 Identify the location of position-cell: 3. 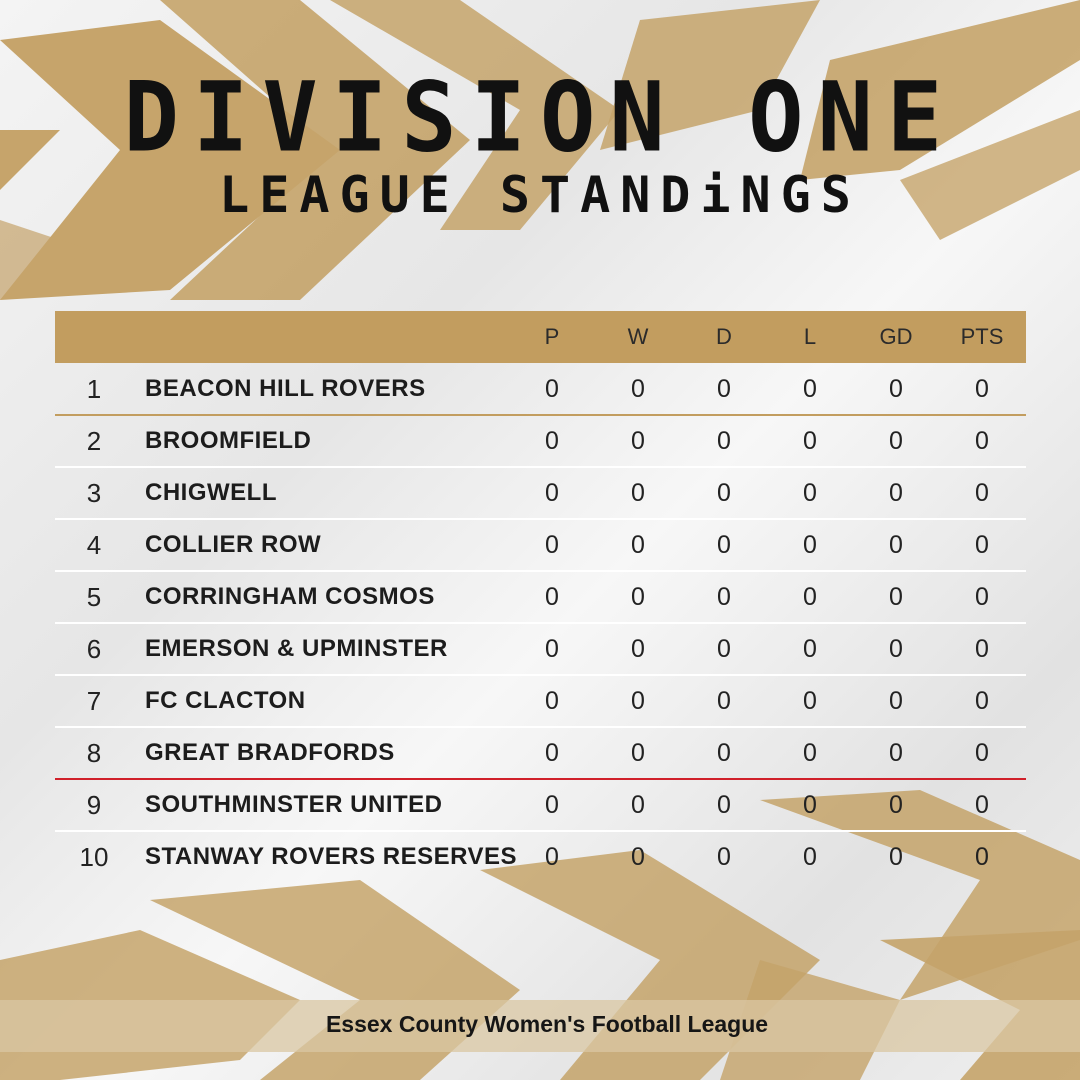
(94, 493).